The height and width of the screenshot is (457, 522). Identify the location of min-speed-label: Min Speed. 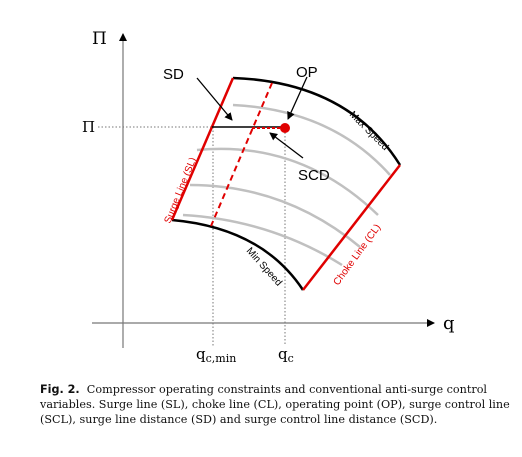
(264, 267).